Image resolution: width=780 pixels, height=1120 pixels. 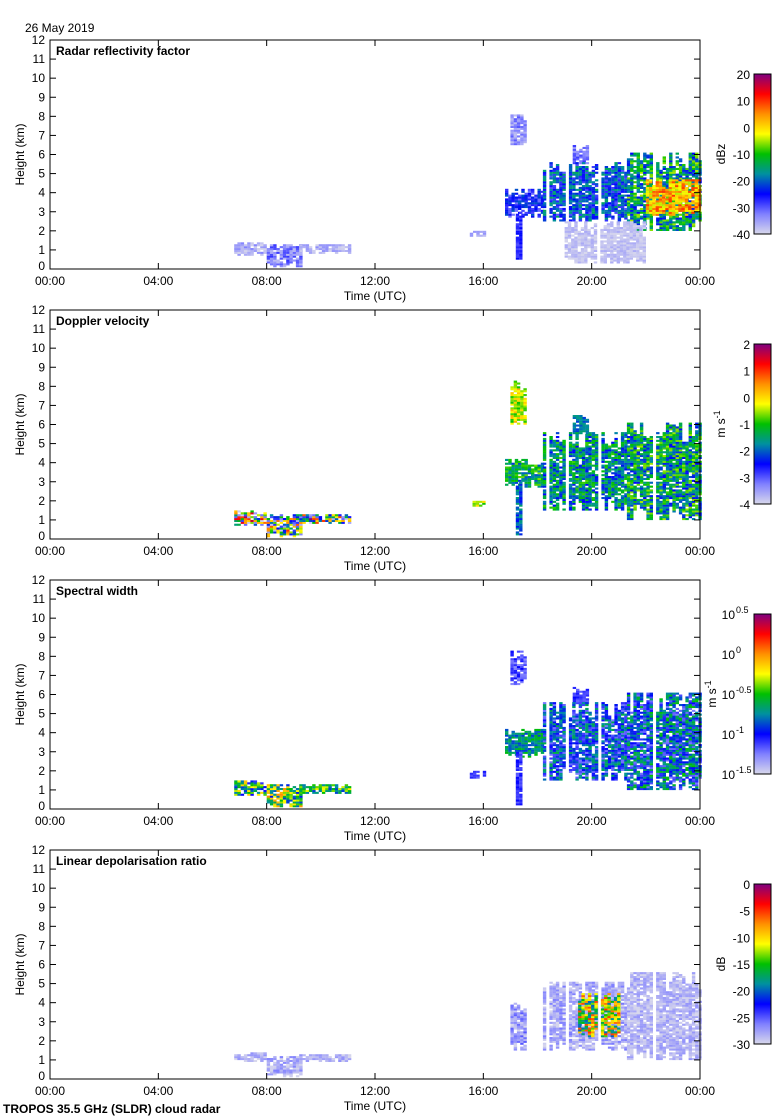 What do you see at coordinates (60, 28) in the screenshot?
I see `date-label: 26 May 2019` at bounding box center [60, 28].